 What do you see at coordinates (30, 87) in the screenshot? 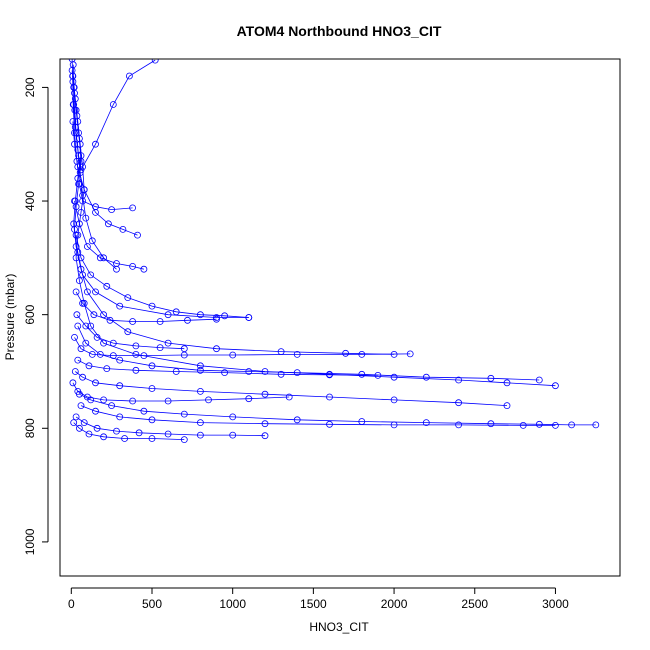
I see `y-tick-label: 200` at bounding box center [30, 87].